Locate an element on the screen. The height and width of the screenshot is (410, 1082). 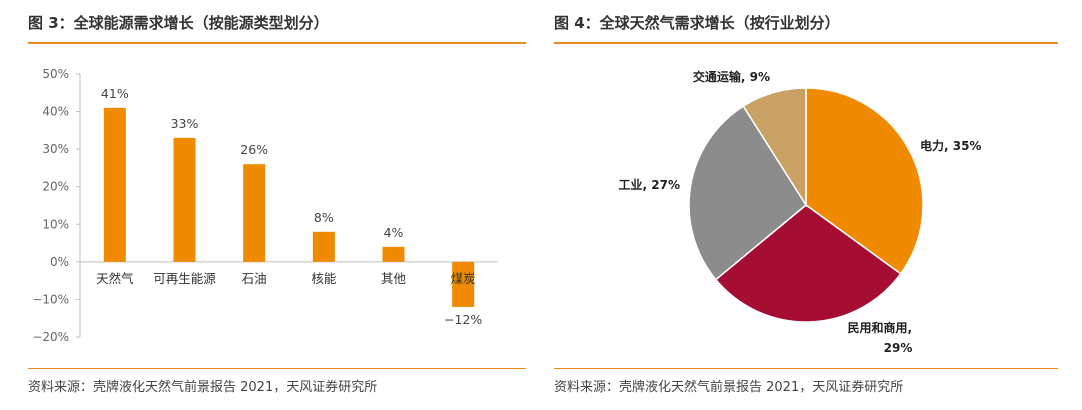
y-tick-label: −20% is located at coordinates (50, 337).